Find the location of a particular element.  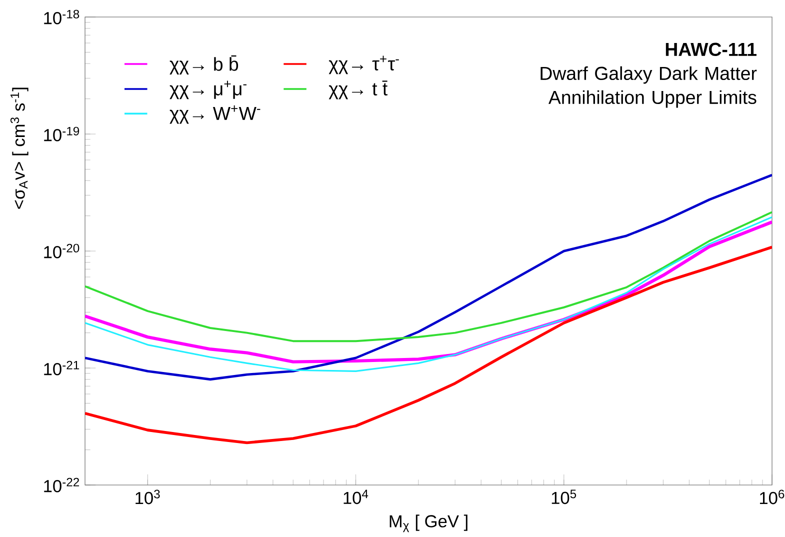

x-tick-label: 10$^{5}$ is located at coordinates (564, 497).